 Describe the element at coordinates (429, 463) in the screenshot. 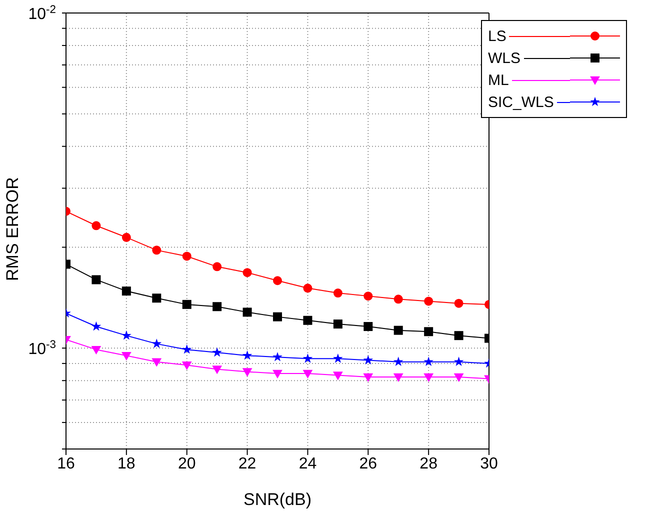

I see `x-tick-label: 28` at that location.